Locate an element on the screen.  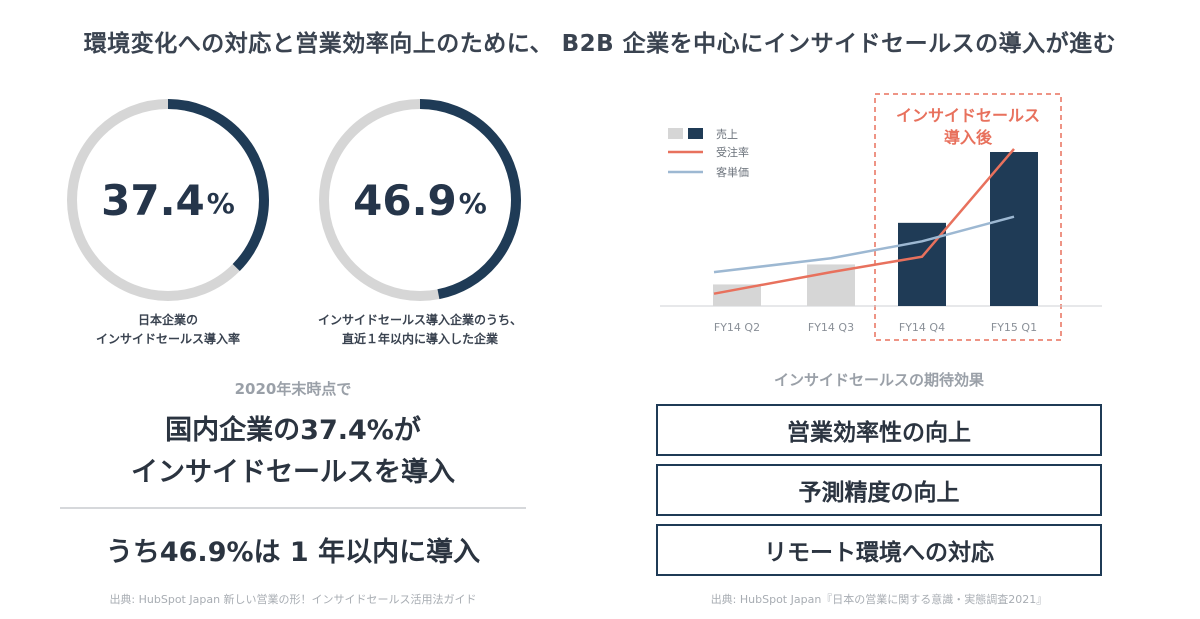
right-source: 出典: HubSpot Japan『日本の営業に関する意識・実態調査2021』 is located at coordinates (879, 599).